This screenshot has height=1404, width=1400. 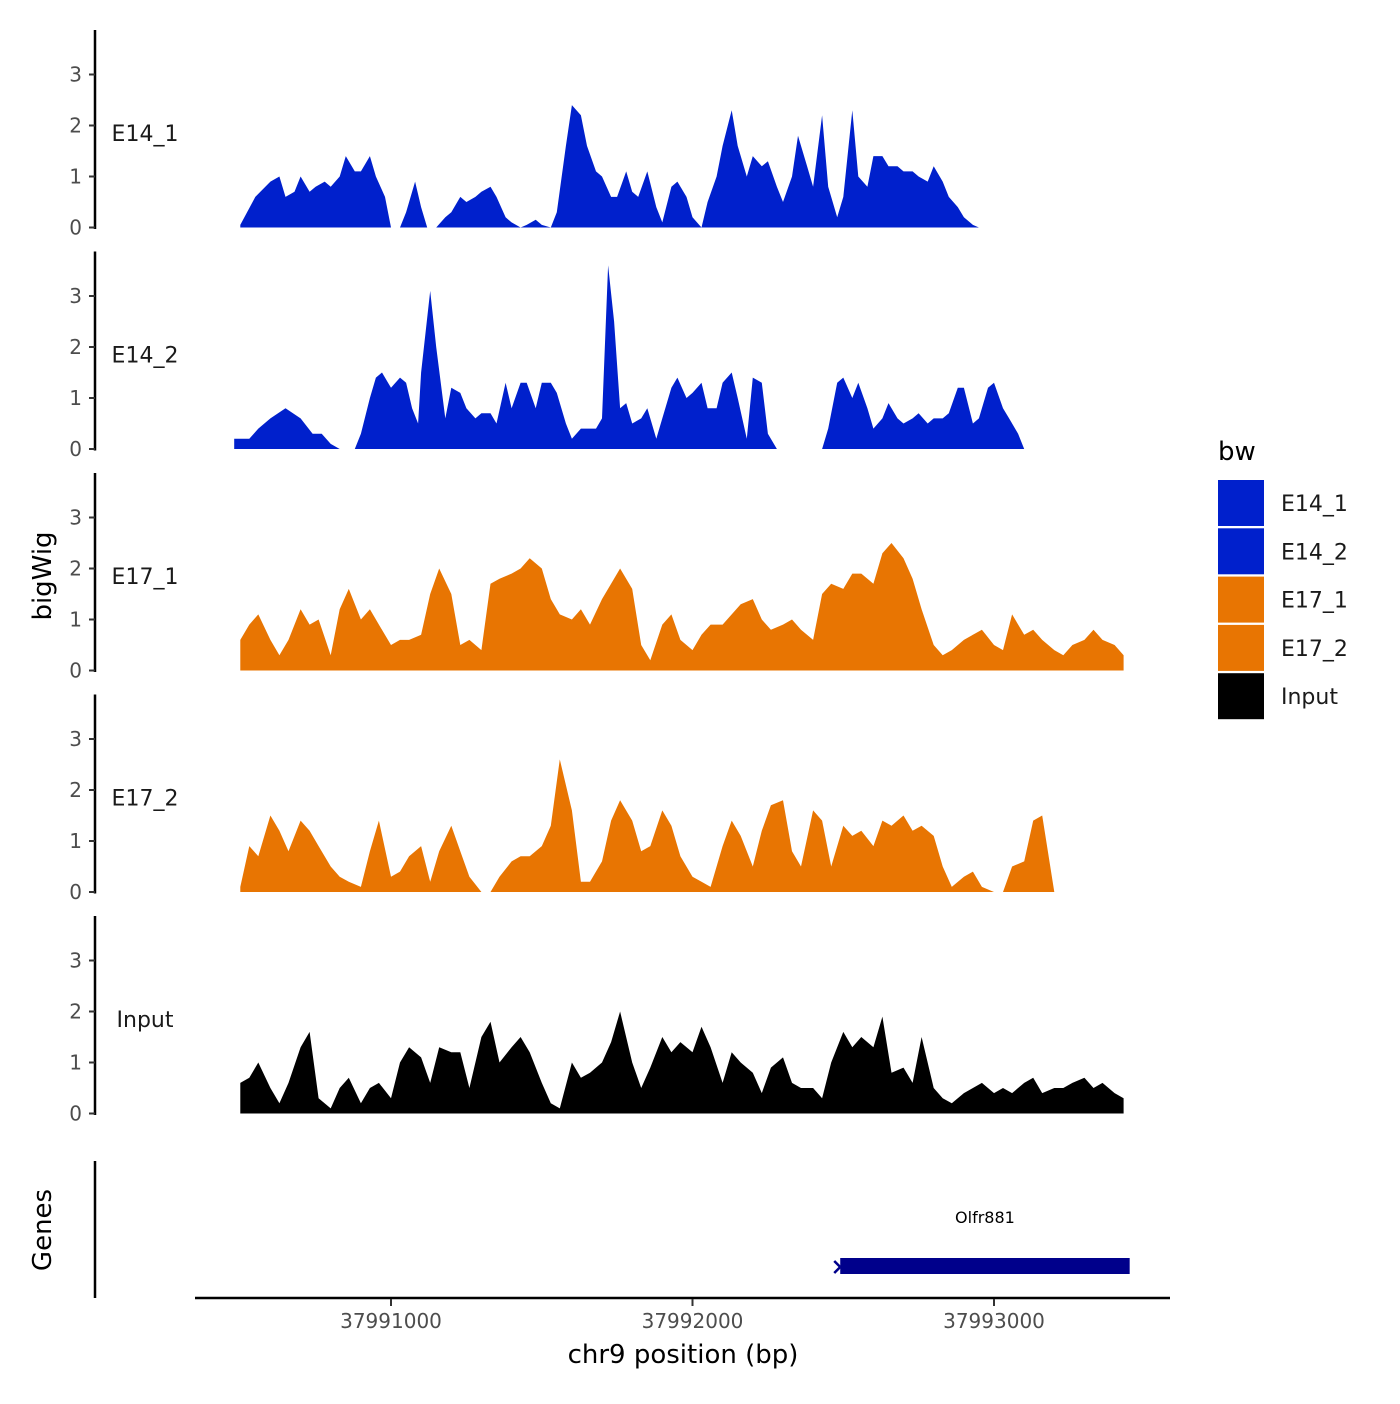 I want to click on legend-item: Input, so click(x=1278, y=696).